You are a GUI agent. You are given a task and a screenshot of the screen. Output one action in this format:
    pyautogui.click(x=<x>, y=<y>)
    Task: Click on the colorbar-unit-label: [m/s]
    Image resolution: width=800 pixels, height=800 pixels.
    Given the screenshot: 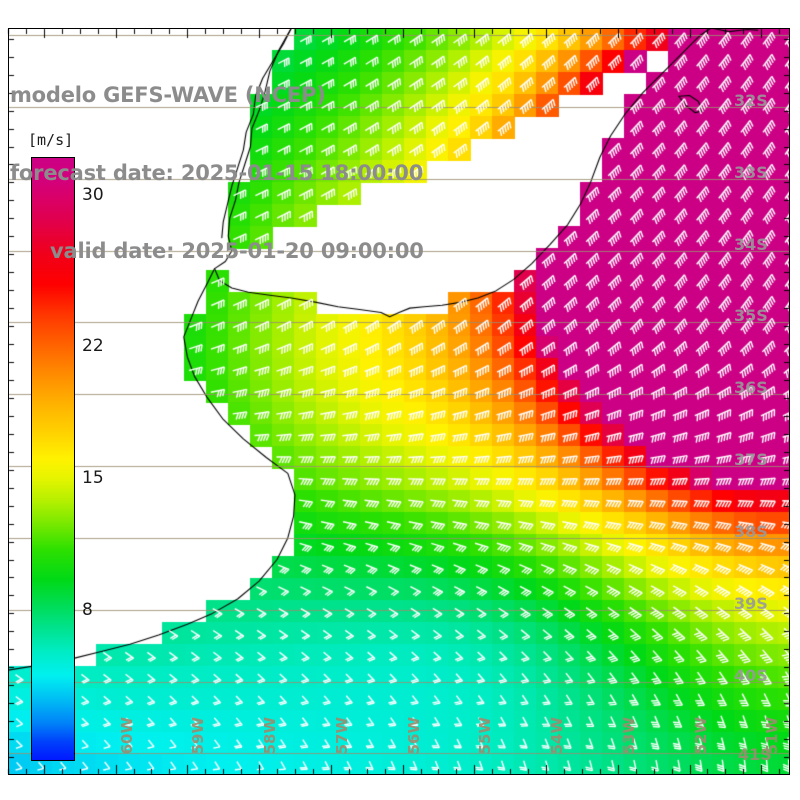 What is the action you would take?
    pyautogui.click(x=51, y=140)
    